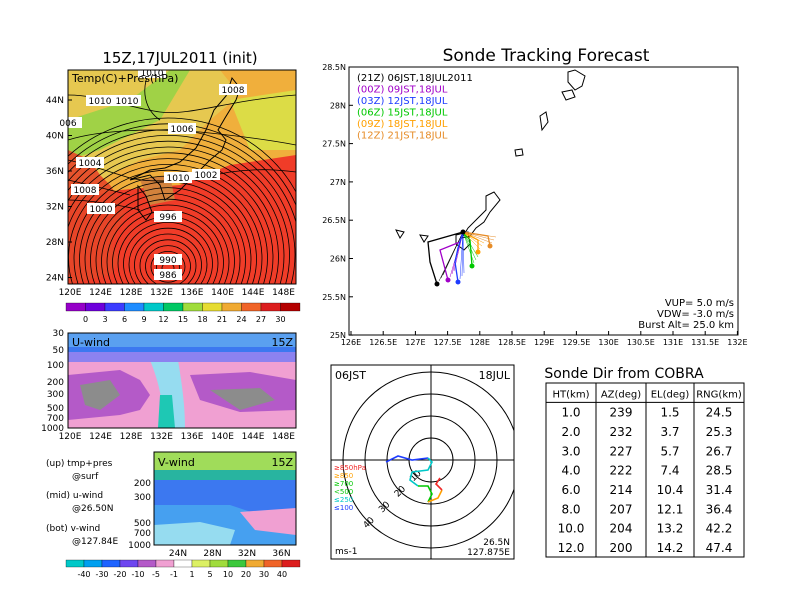 The image size is (792, 612). Describe the element at coordinates (343, 508) in the screenshot. I see `hodo-level-entry: ≤100` at that location.